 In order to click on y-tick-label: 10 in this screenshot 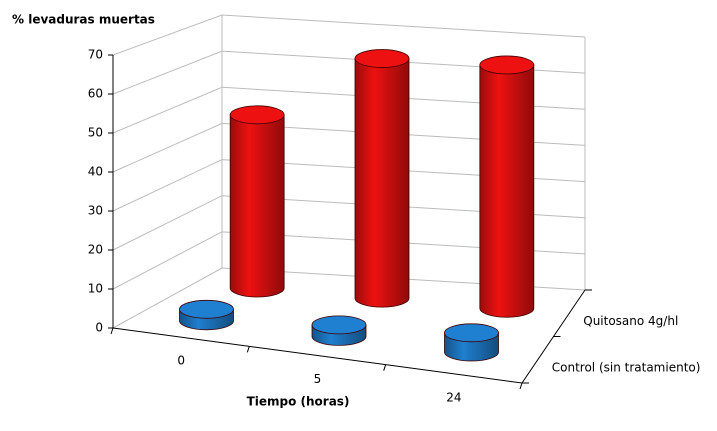, I will do `click(95, 289)`.